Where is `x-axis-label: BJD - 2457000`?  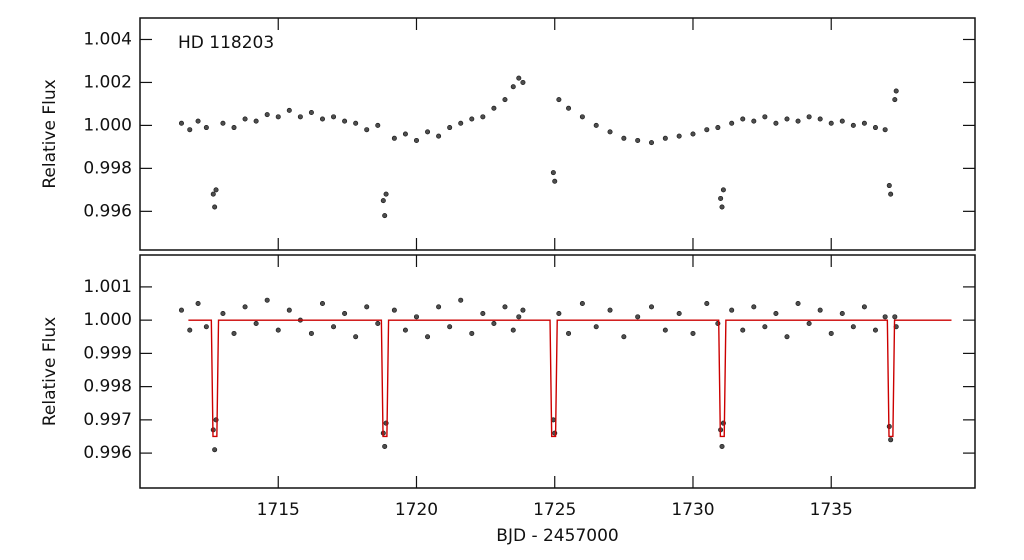
x-axis-label: BJD - 2457000 is located at coordinates (557, 536).